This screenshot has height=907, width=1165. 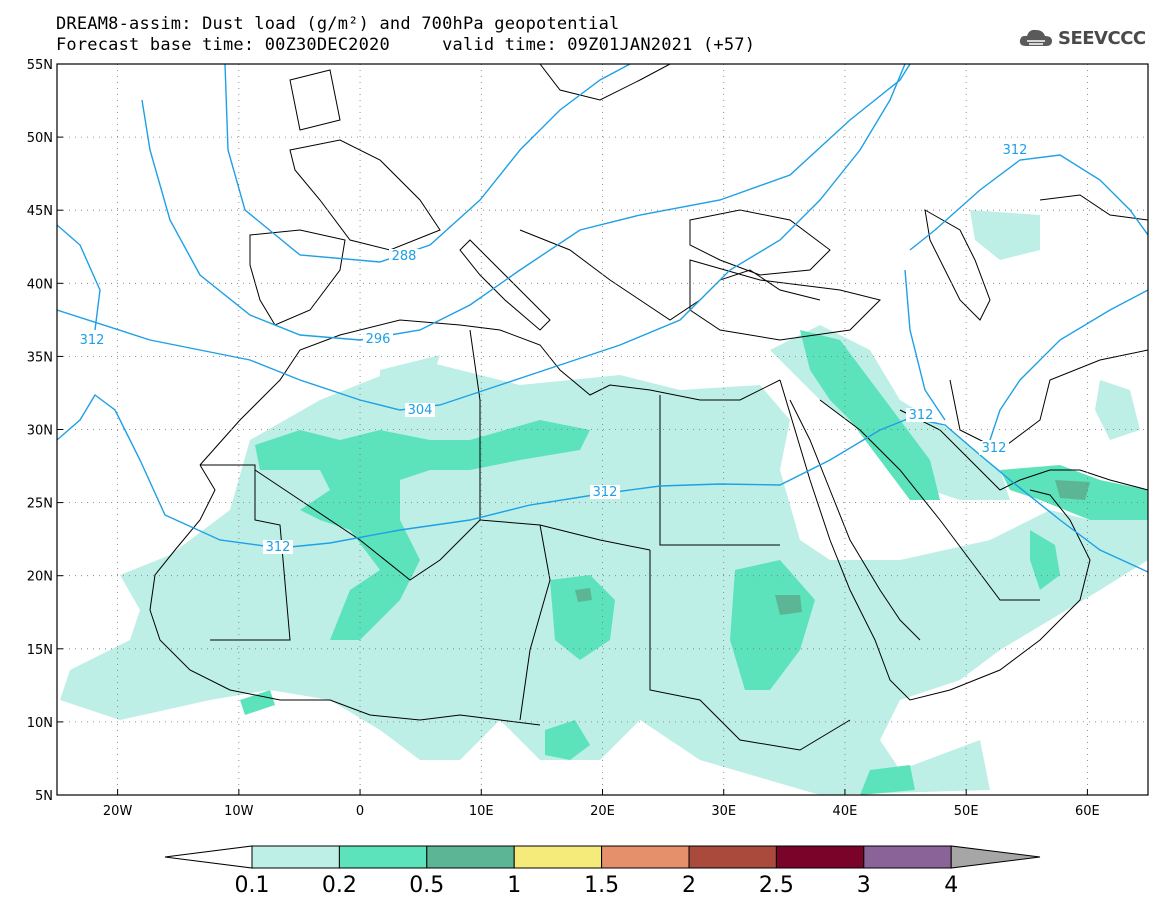 I want to click on colorbar-arrow-right, so click(x=995, y=857).